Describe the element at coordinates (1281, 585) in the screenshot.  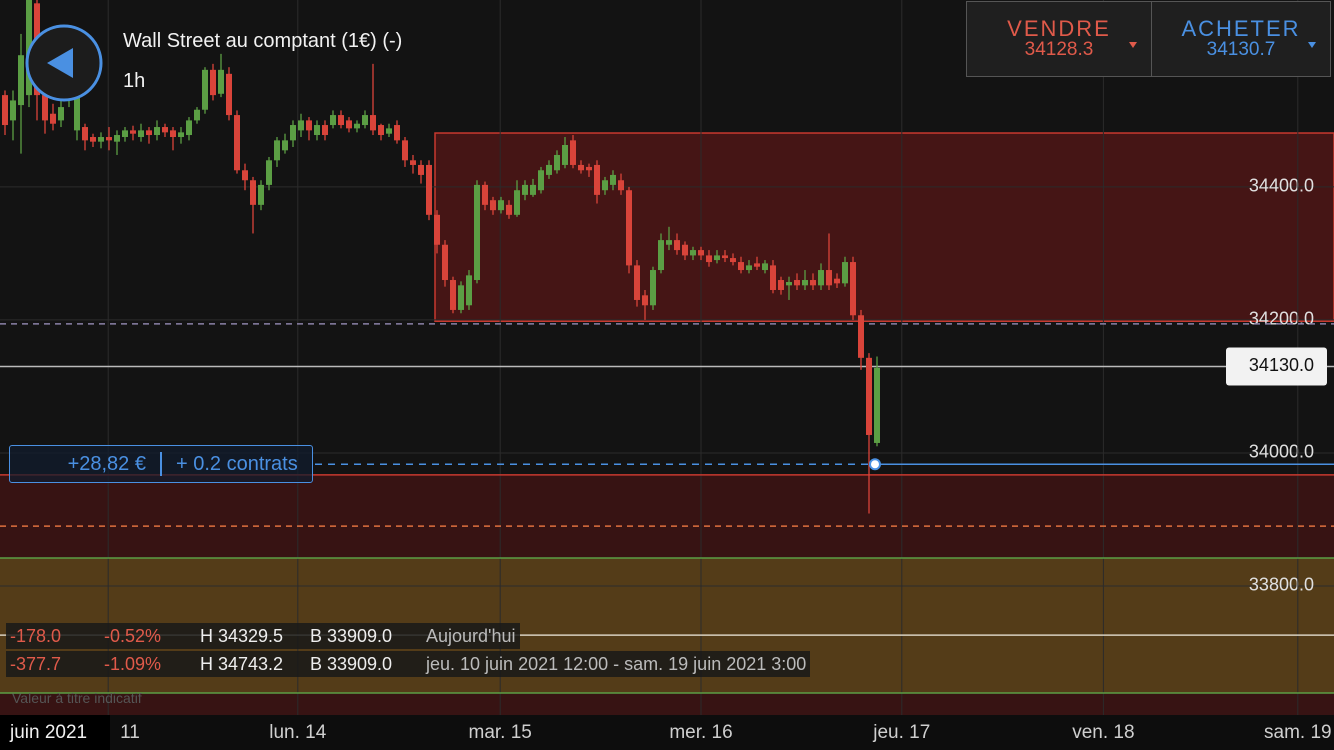
I see `y-tick-label: 33800.0` at that location.